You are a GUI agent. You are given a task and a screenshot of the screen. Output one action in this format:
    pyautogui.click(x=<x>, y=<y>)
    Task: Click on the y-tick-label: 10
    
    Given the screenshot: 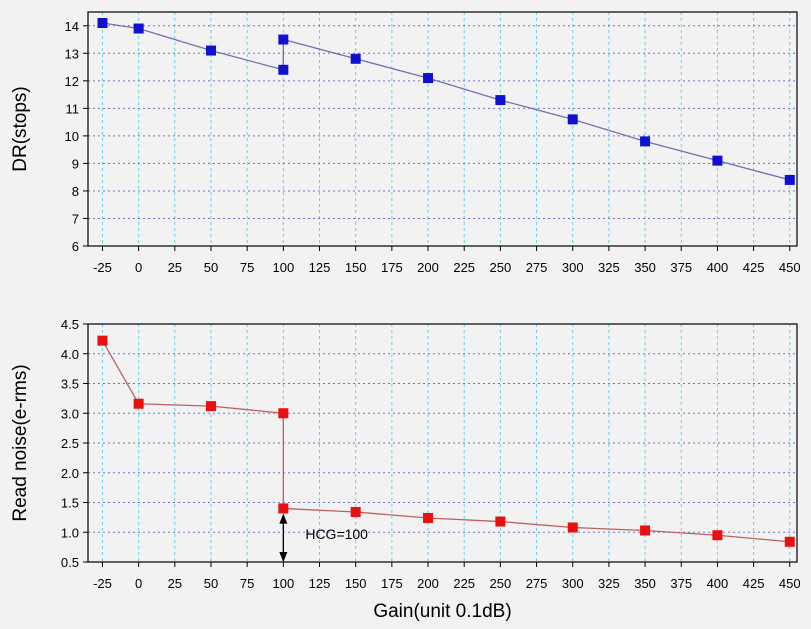 What is the action you would take?
    pyautogui.click(x=72, y=136)
    